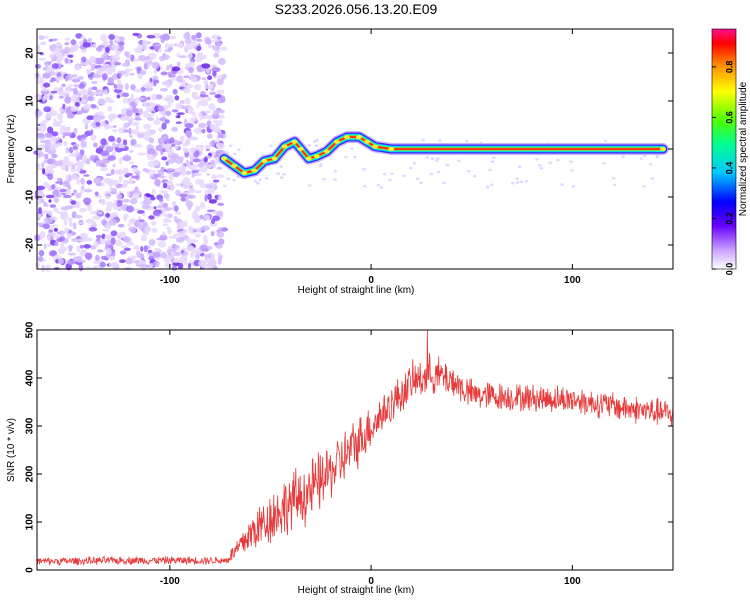 Image resolution: width=750 pixels, height=600 pixels. Describe the element at coordinates (572, 581) in the screenshot. I see `x-tick-label: 100` at that location.